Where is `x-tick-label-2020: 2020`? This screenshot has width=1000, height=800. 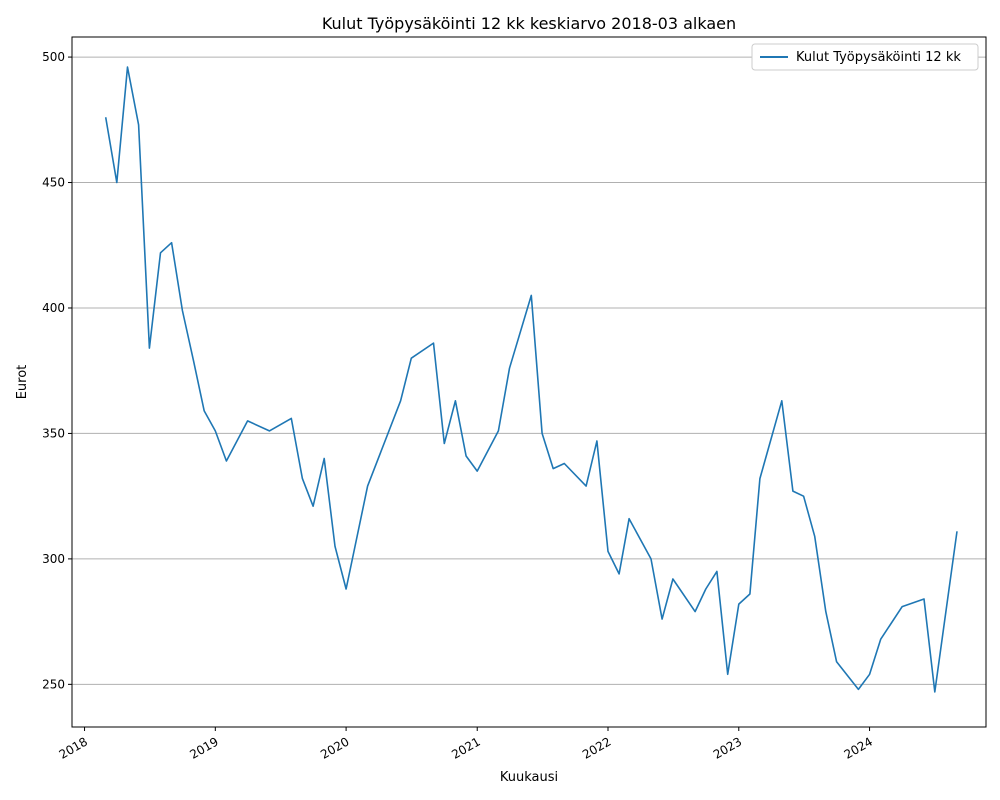
x-tick-label-2020: 2020 is located at coordinates (334, 747).